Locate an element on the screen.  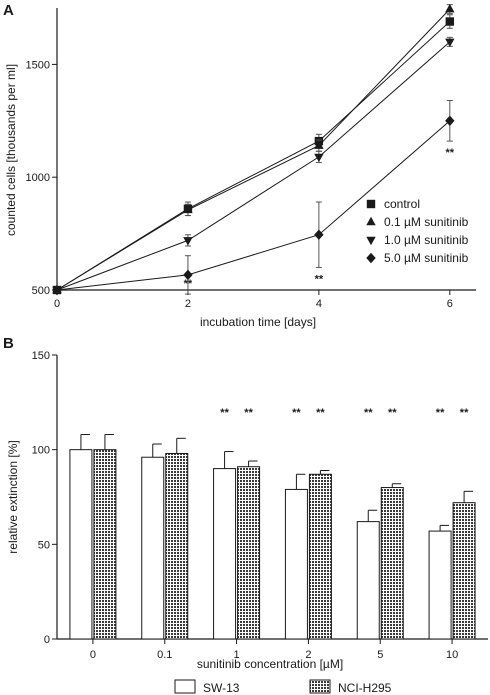
panel-b-y-tick-label: 50 is located at coordinates (44, 545).